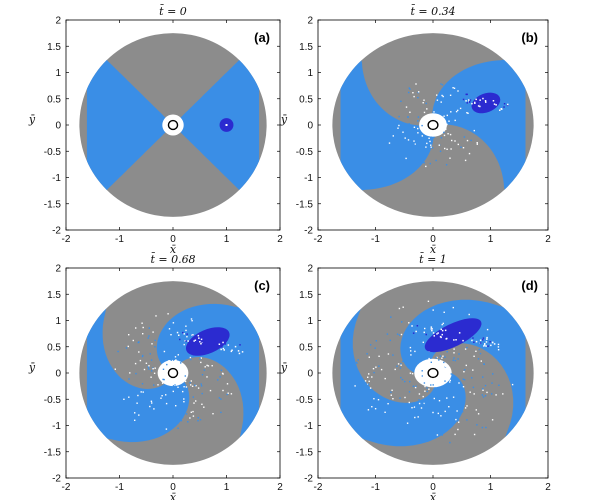 This screenshot has height=500, width=600. Describe the element at coordinates (262, 285) in the screenshot. I see `panel-letter: (c)` at that location.